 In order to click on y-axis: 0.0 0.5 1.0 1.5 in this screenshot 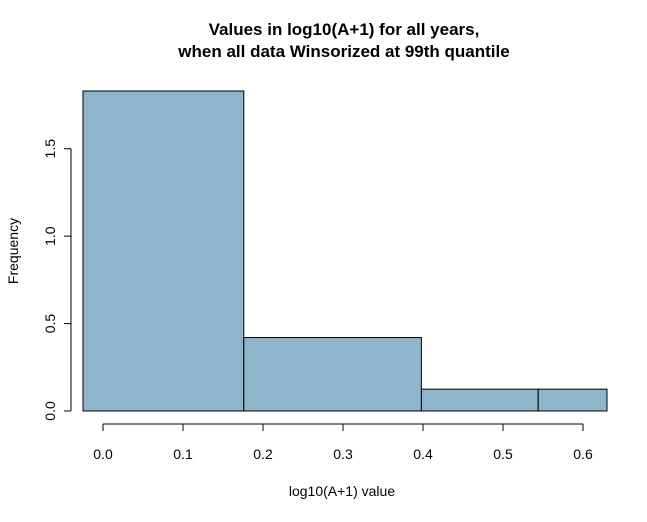, I will do `click(57, 280)`.